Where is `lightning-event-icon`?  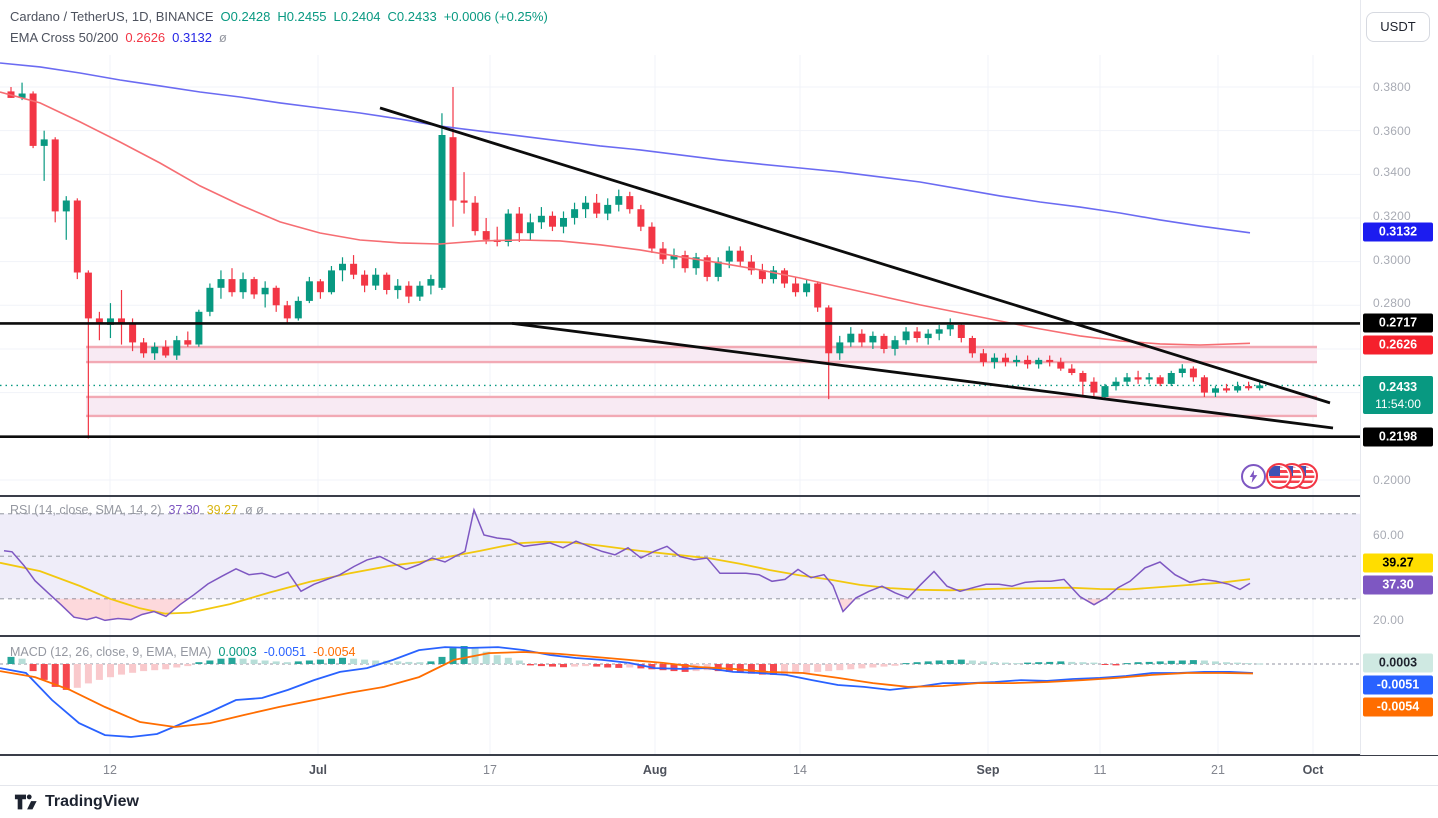
lightning-event-icon is located at coordinates (1253, 476).